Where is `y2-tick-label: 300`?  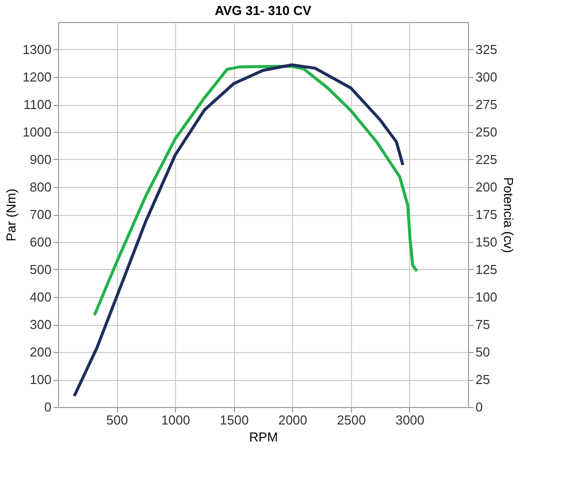 y2-tick-label: 300 is located at coordinates (487, 77).